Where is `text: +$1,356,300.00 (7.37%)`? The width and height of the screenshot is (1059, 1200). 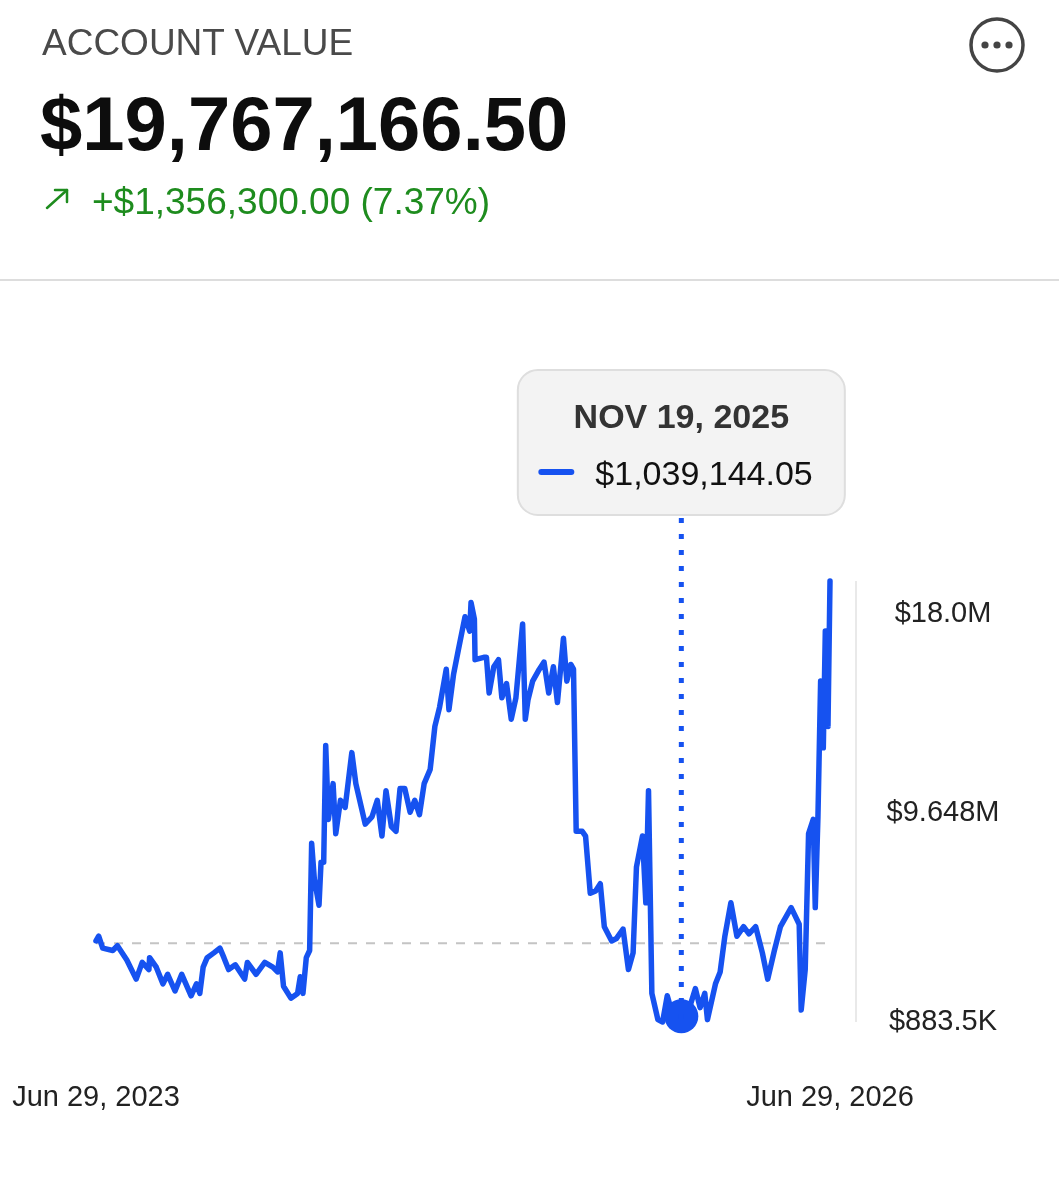 text: +$1,356,300.00 (7.37%) is located at coordinates (291, 201).